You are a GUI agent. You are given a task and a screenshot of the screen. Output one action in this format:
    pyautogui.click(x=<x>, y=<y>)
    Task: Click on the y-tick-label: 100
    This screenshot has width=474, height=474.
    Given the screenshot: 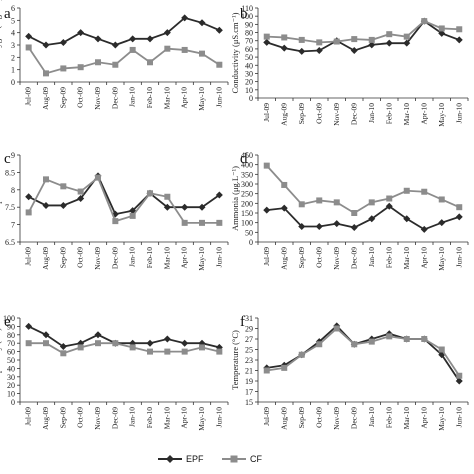 What is the action you would take?
    pyautogui.click(x=247, y=223)
    